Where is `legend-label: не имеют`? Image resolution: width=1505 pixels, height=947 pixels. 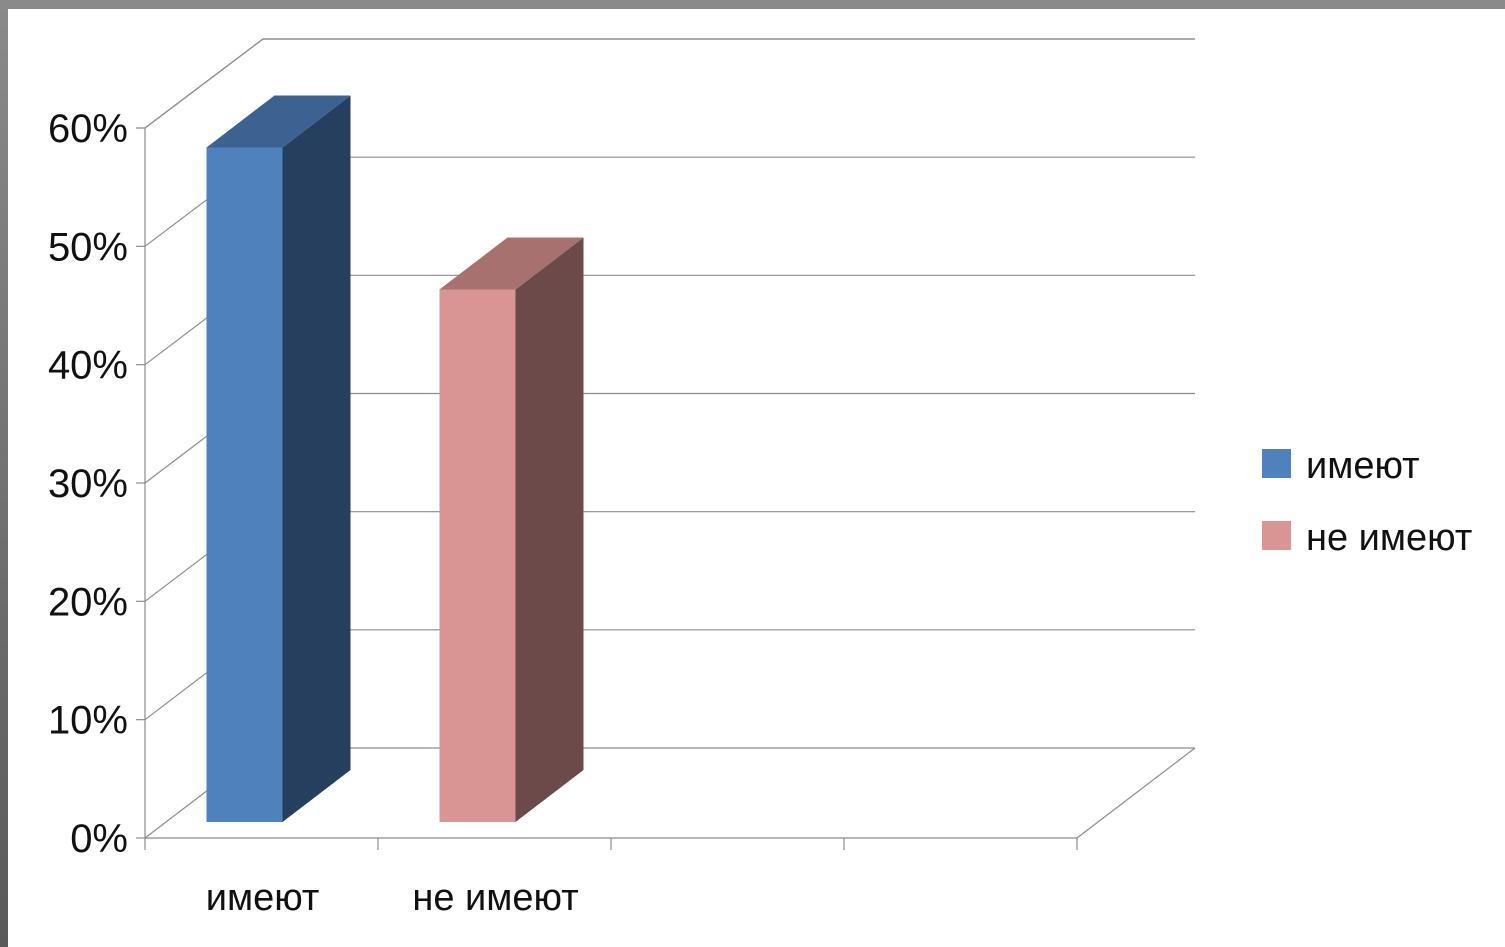 legend-label: не имеют is located at coordinates (1389, 538).